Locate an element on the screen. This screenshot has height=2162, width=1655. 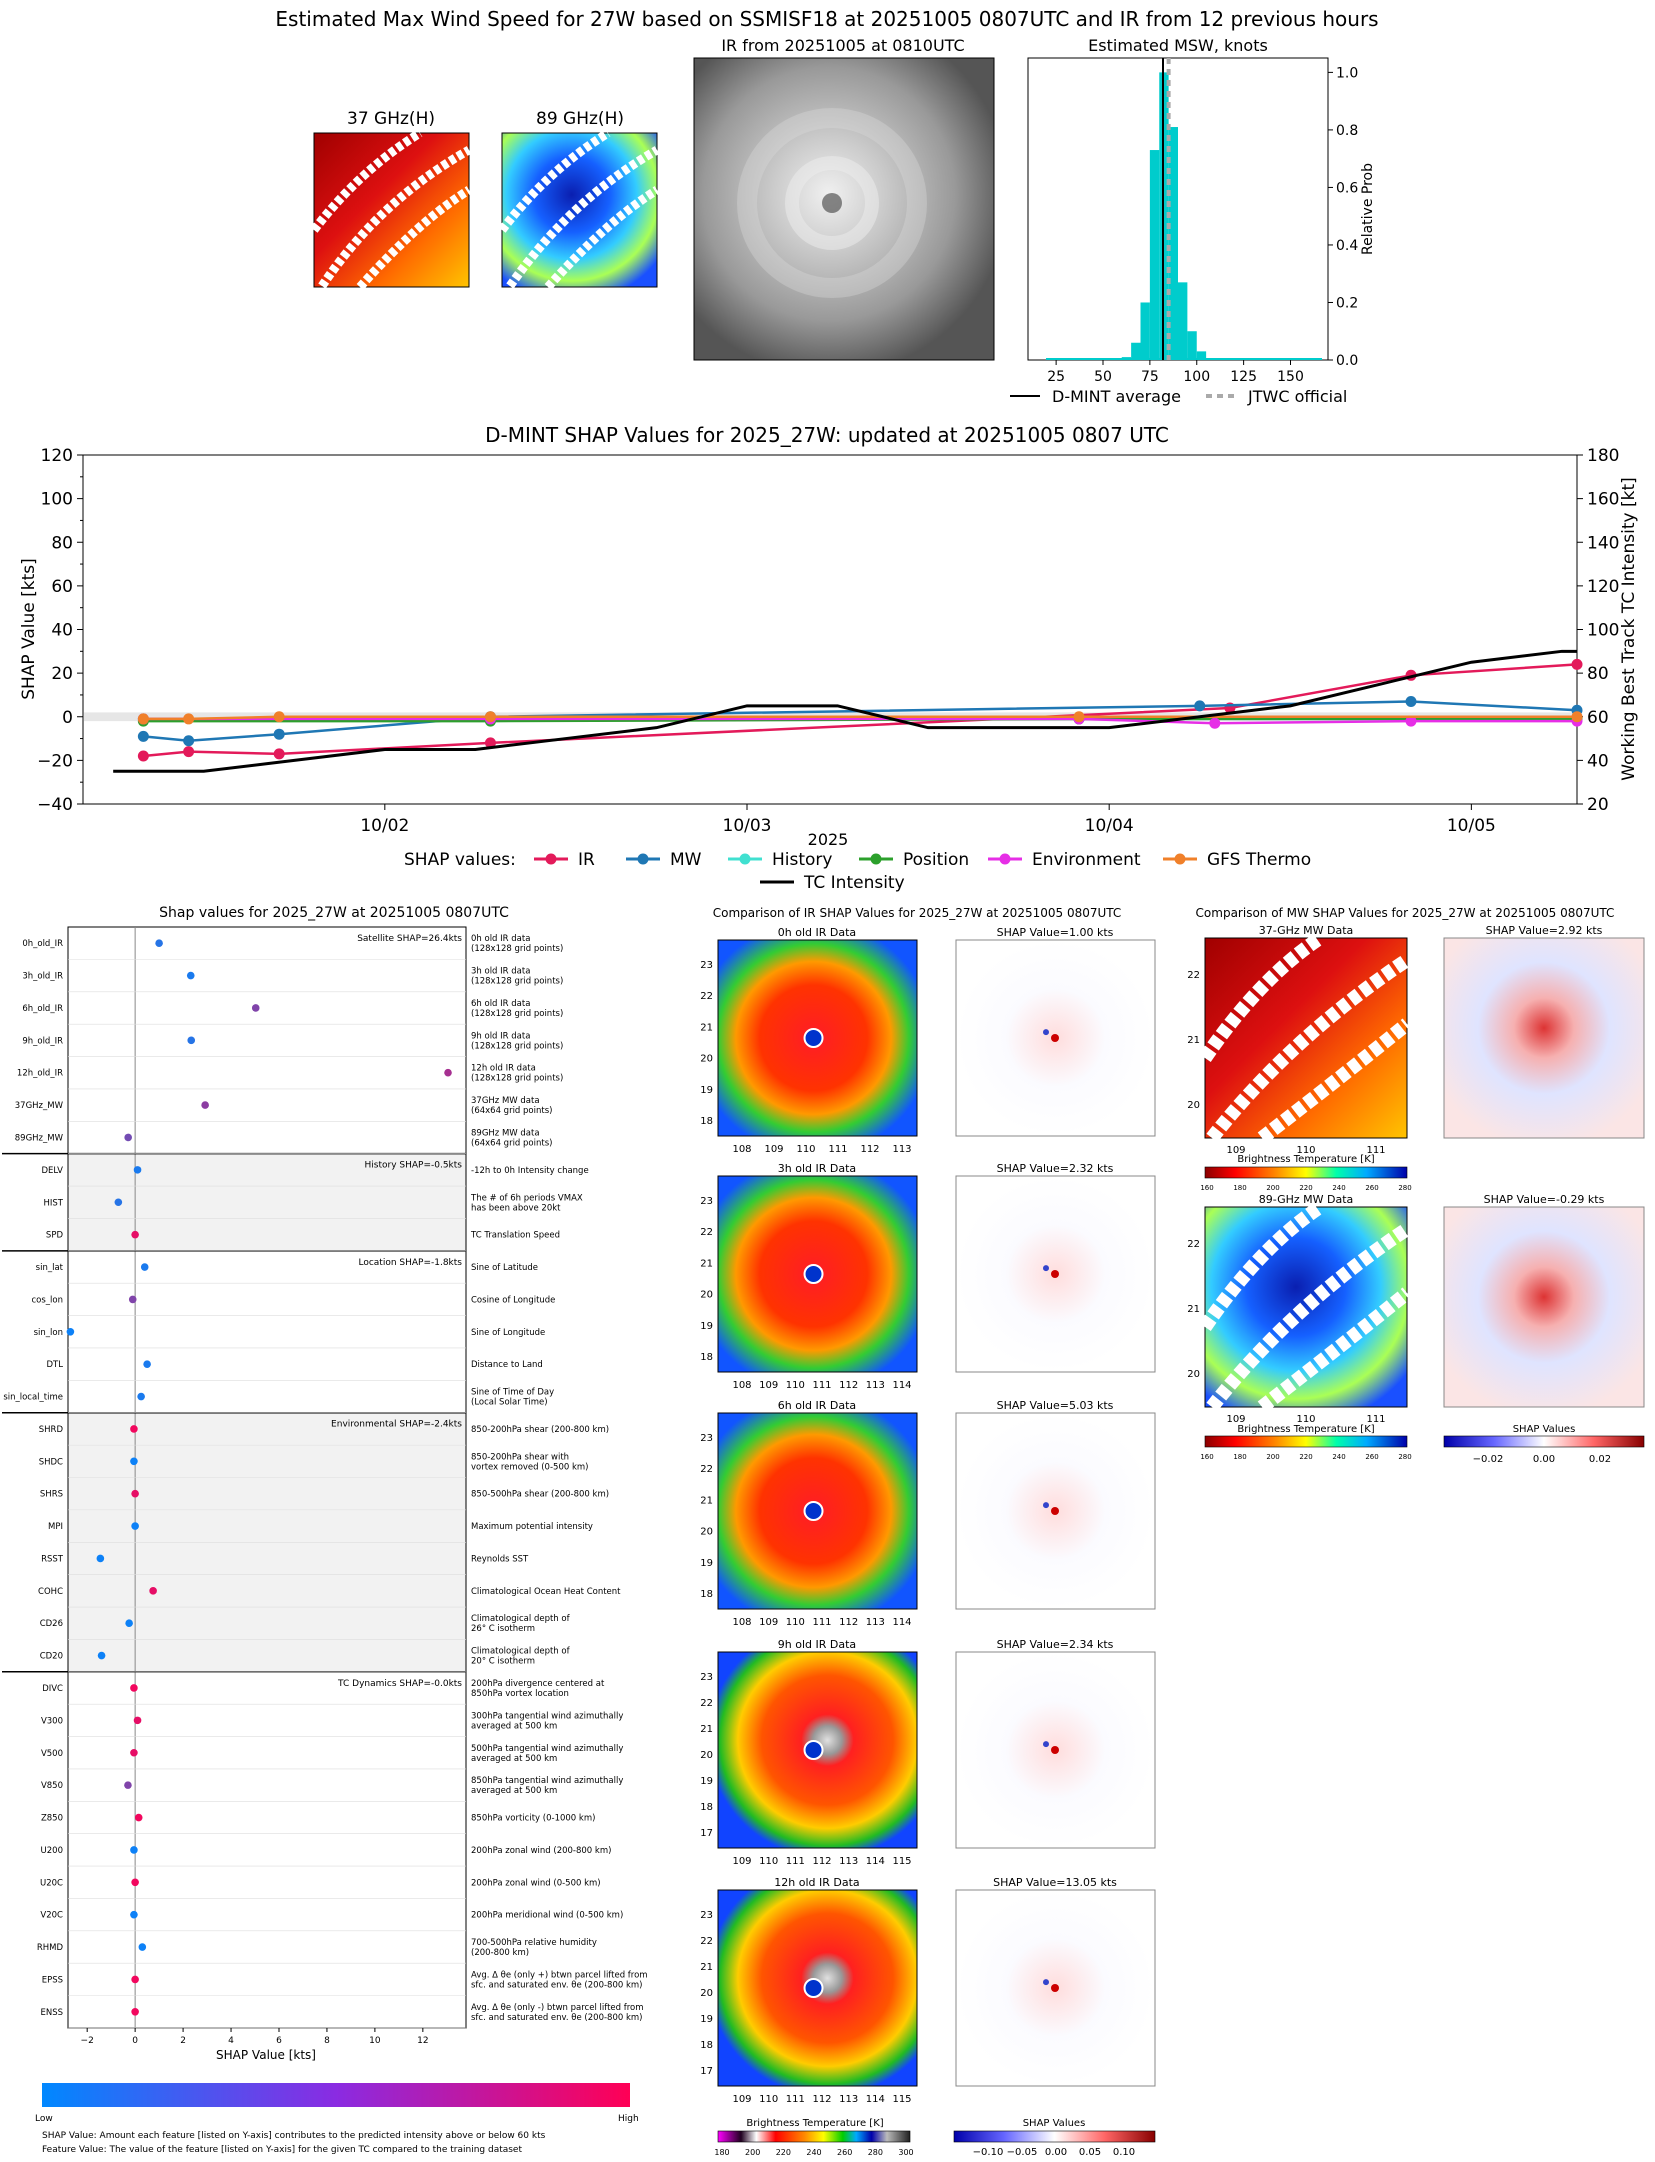
bee-feature-desc: 200hPa zonal wind (0-500 km) is located at coordinates (536, 1883).